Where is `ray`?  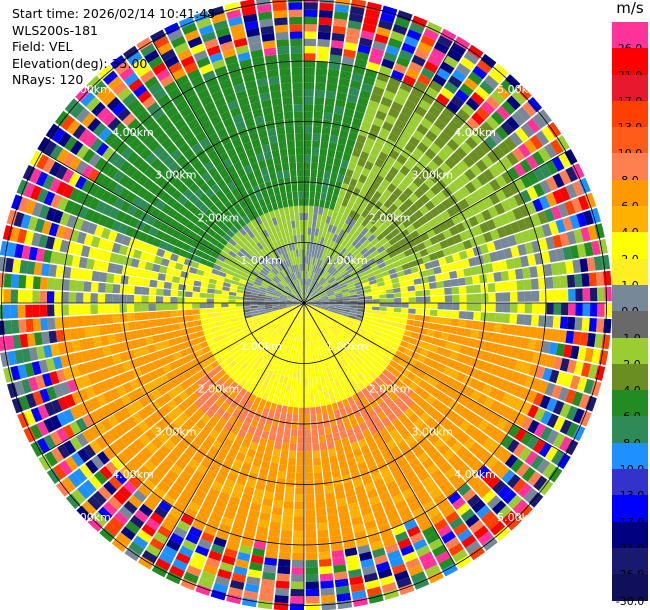
ray is located at coordinates (438, 387).